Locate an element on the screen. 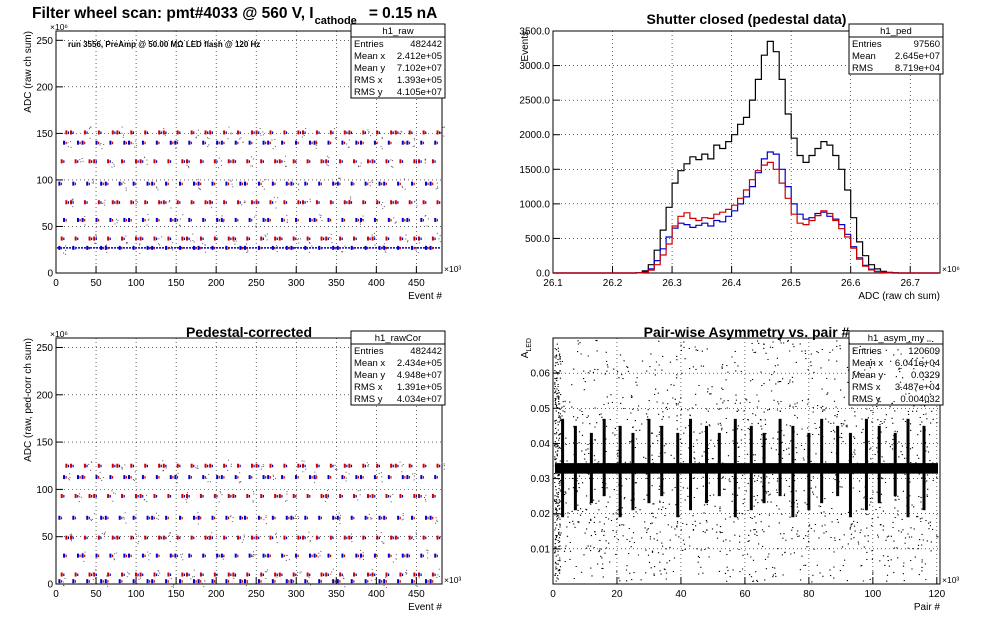 The image size is (996, 622). stats-value: 482442 is located at coordinates (426, 351).